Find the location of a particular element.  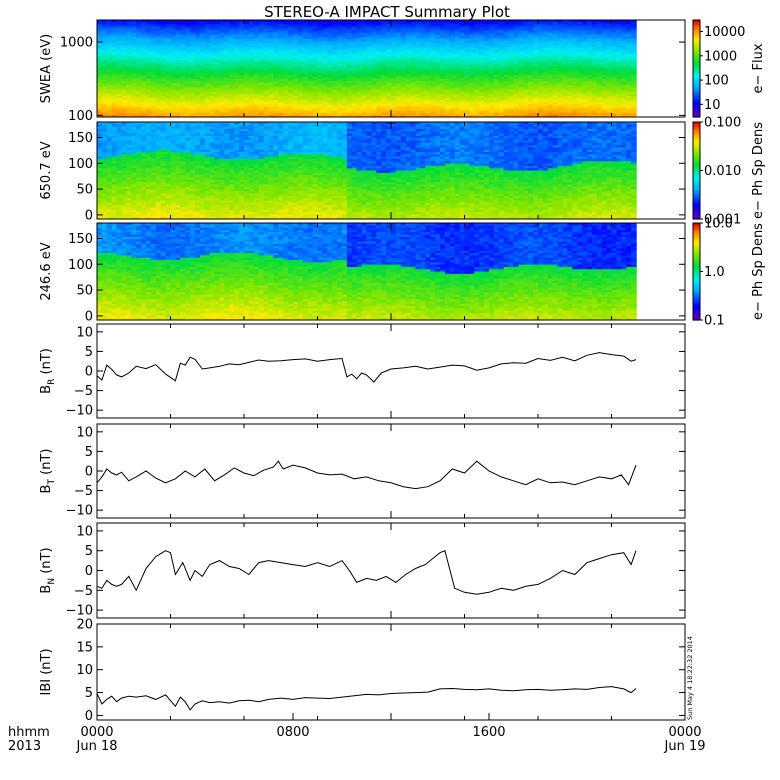

pad650-panel: 150 100 50 0 650.7 eV is located at coordinates (362, 172).